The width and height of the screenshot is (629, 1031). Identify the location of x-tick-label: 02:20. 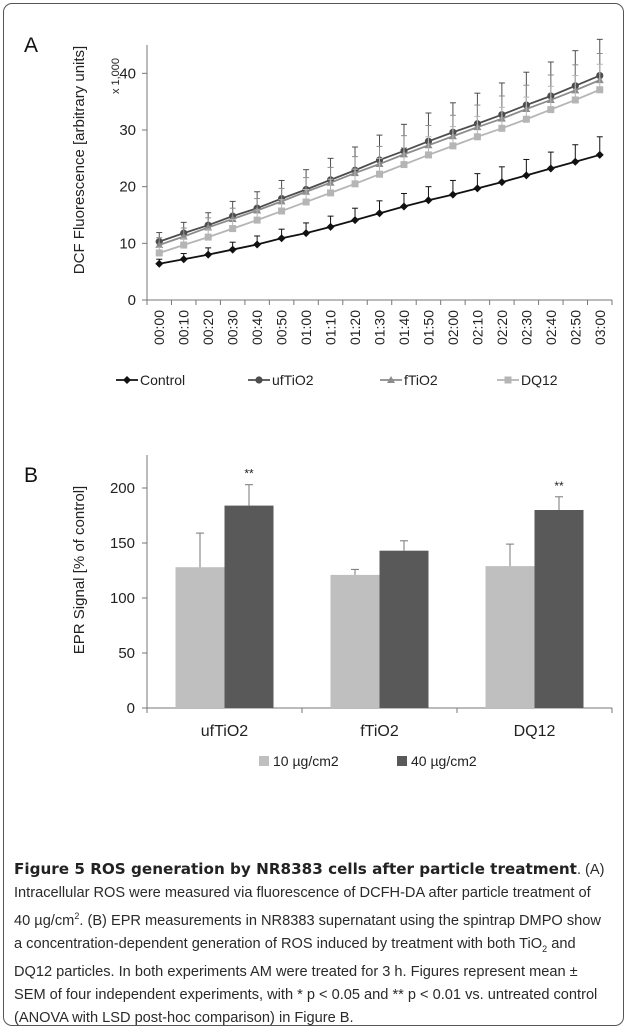
(502, 327).